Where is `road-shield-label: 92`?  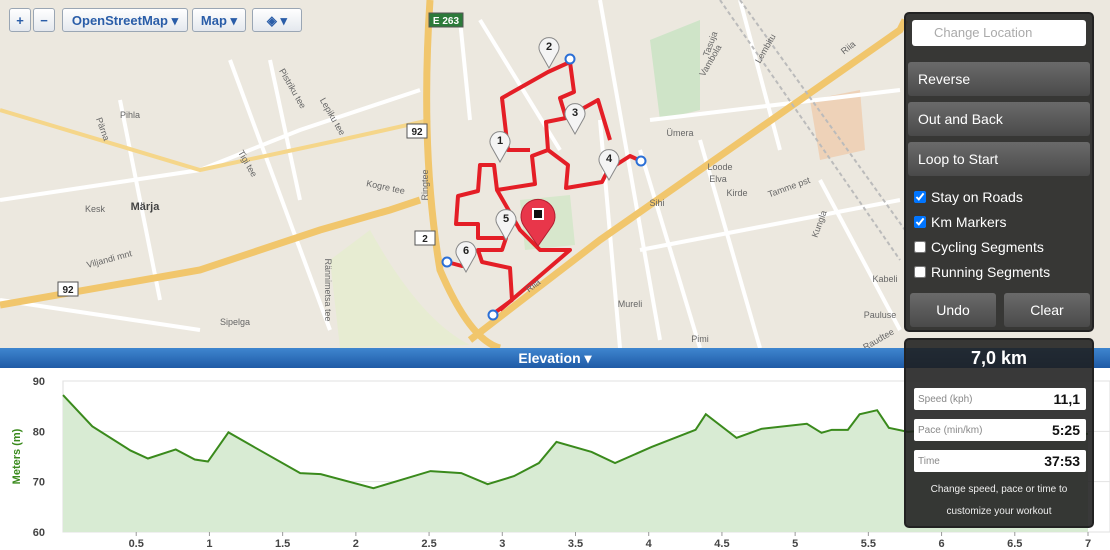 road-shield-label: 92 is located at coordinates (68, 290).